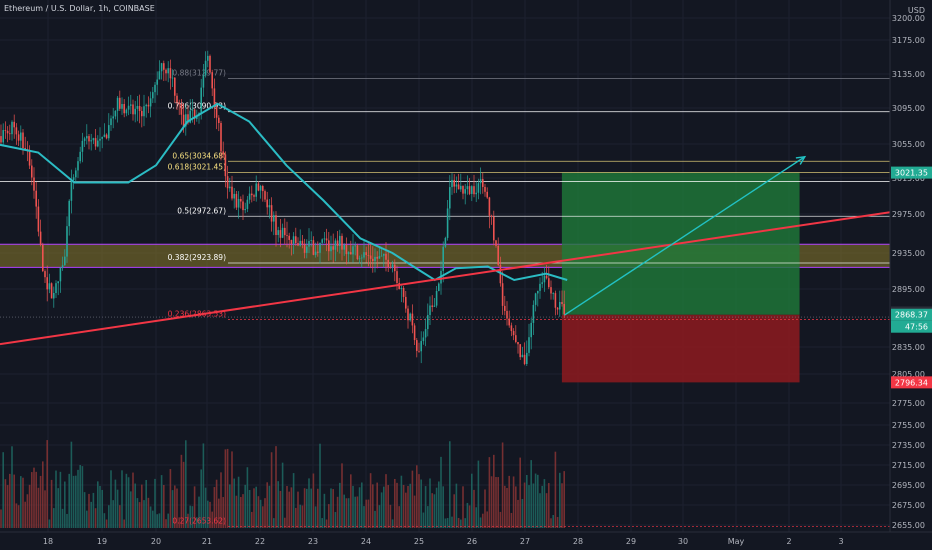 Image resolution: width=932 pixels, height=550 pixels. What do you see at coordinates (911, 173) in the screenshot?
I see `price-badge-label: 3021.35` at bounding box center [911, 173].